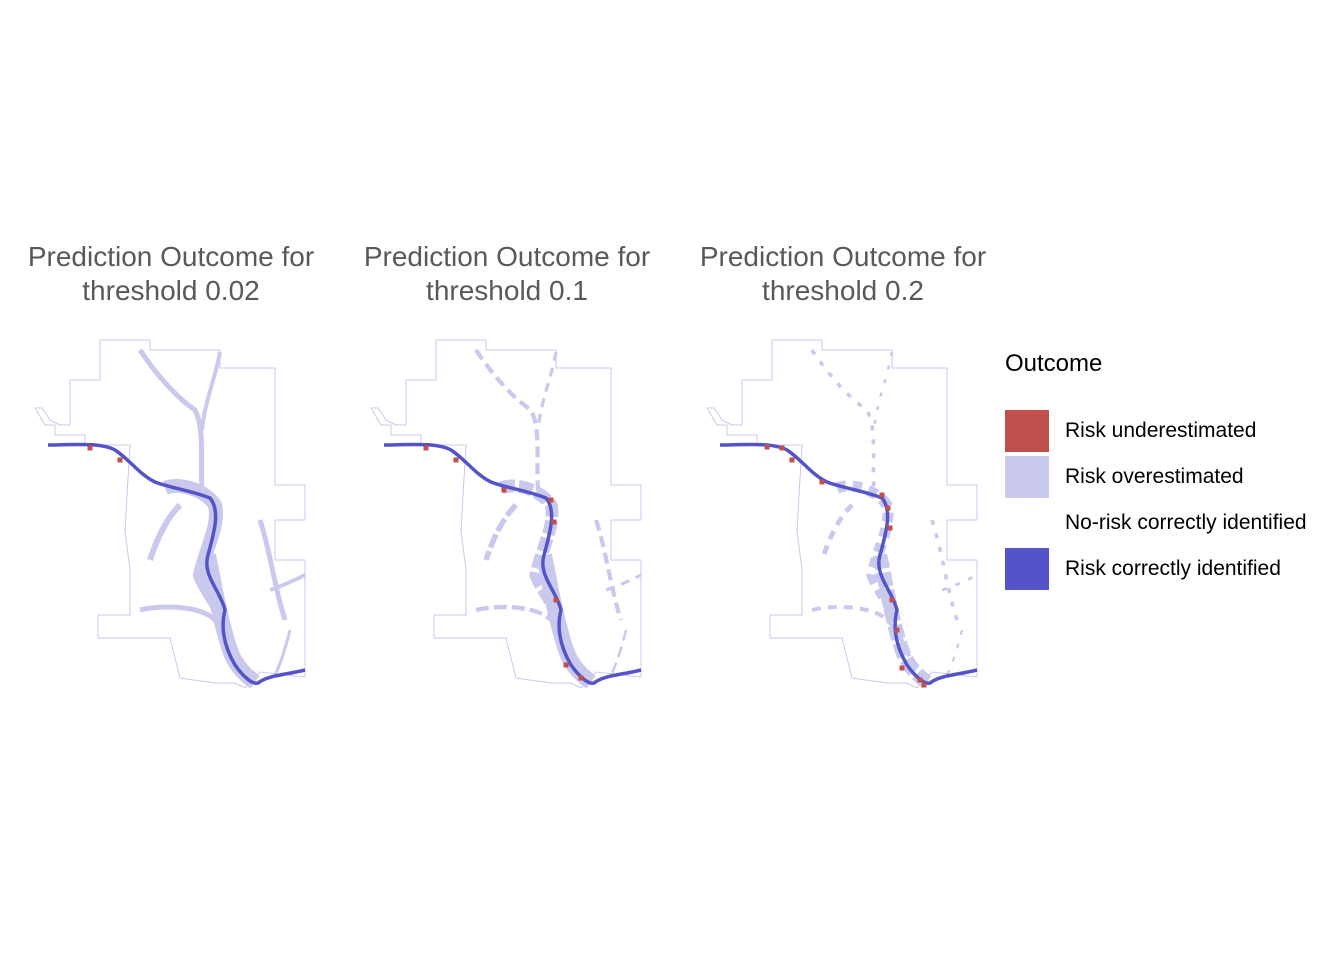 Image resolution: width=1344 pixels, height=960 pixels. What do you see at coordinates (843, 256) in the screenshot?
I see `panel-title-3-line1: Prediction Outcome for` at bounding box center [843, 256].